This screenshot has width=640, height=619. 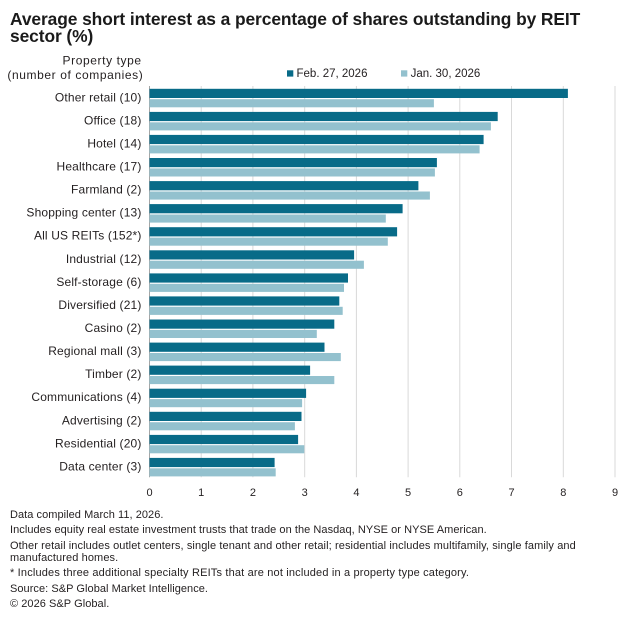 I want to click on svg-text: Office (18), so click(x=112, y=120).